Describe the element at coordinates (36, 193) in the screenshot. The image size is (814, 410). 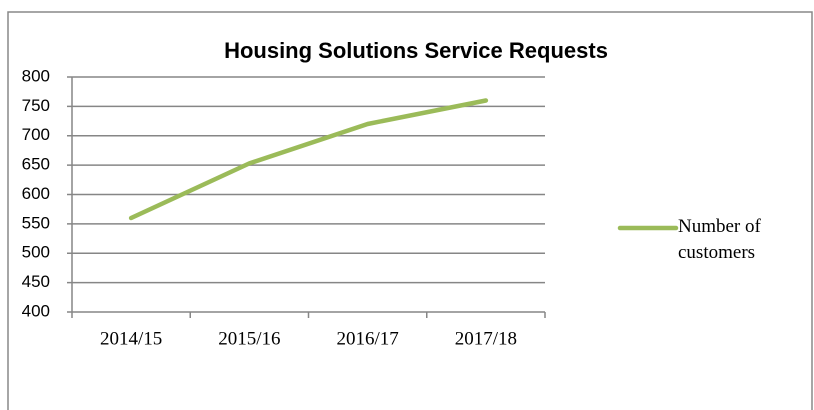
I see `y-tick-label: 600` at that location.